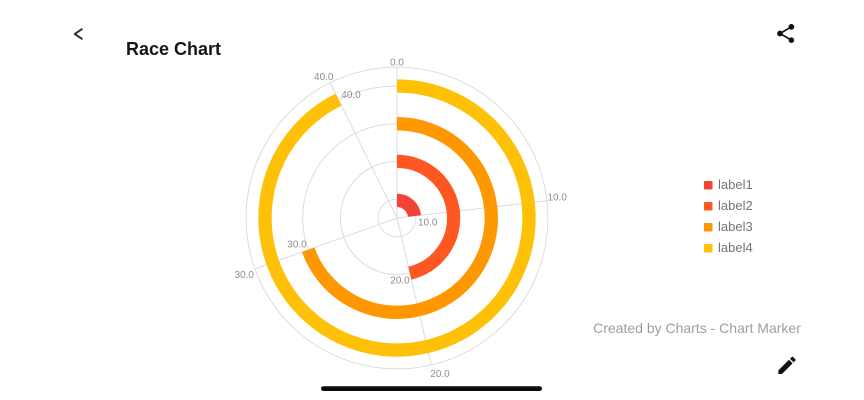 The height and width of the screenshot is (400, 864). I want to click on svg-text: 0.0, so click(397, 63).